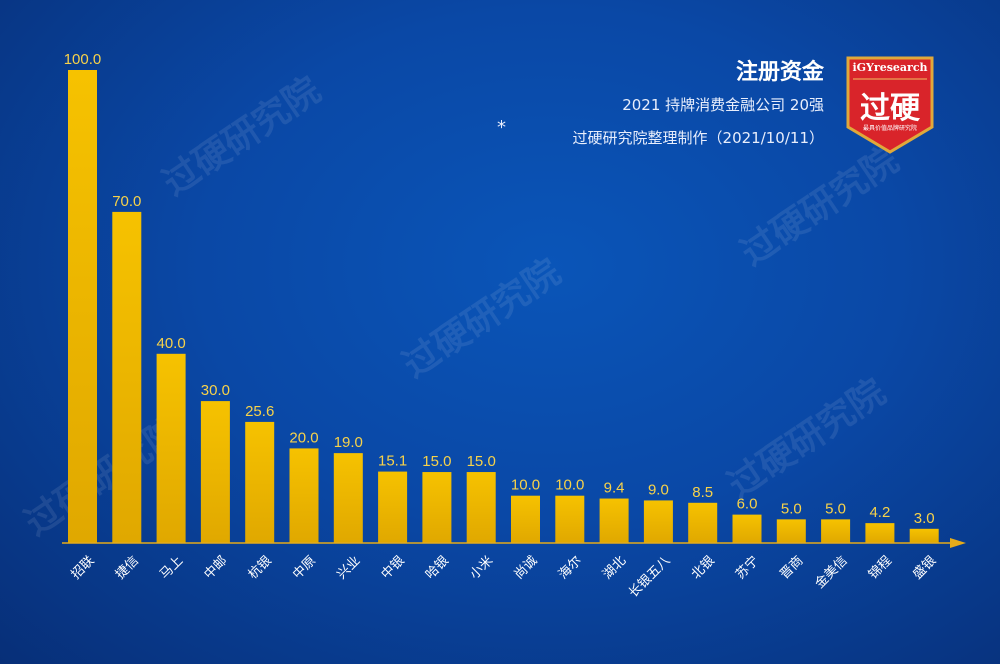 This screenshot has width=1000, height=664. Describe the element at coordinates (83, 59) in the screenshot. I see `data-label: 100.0` at that location.